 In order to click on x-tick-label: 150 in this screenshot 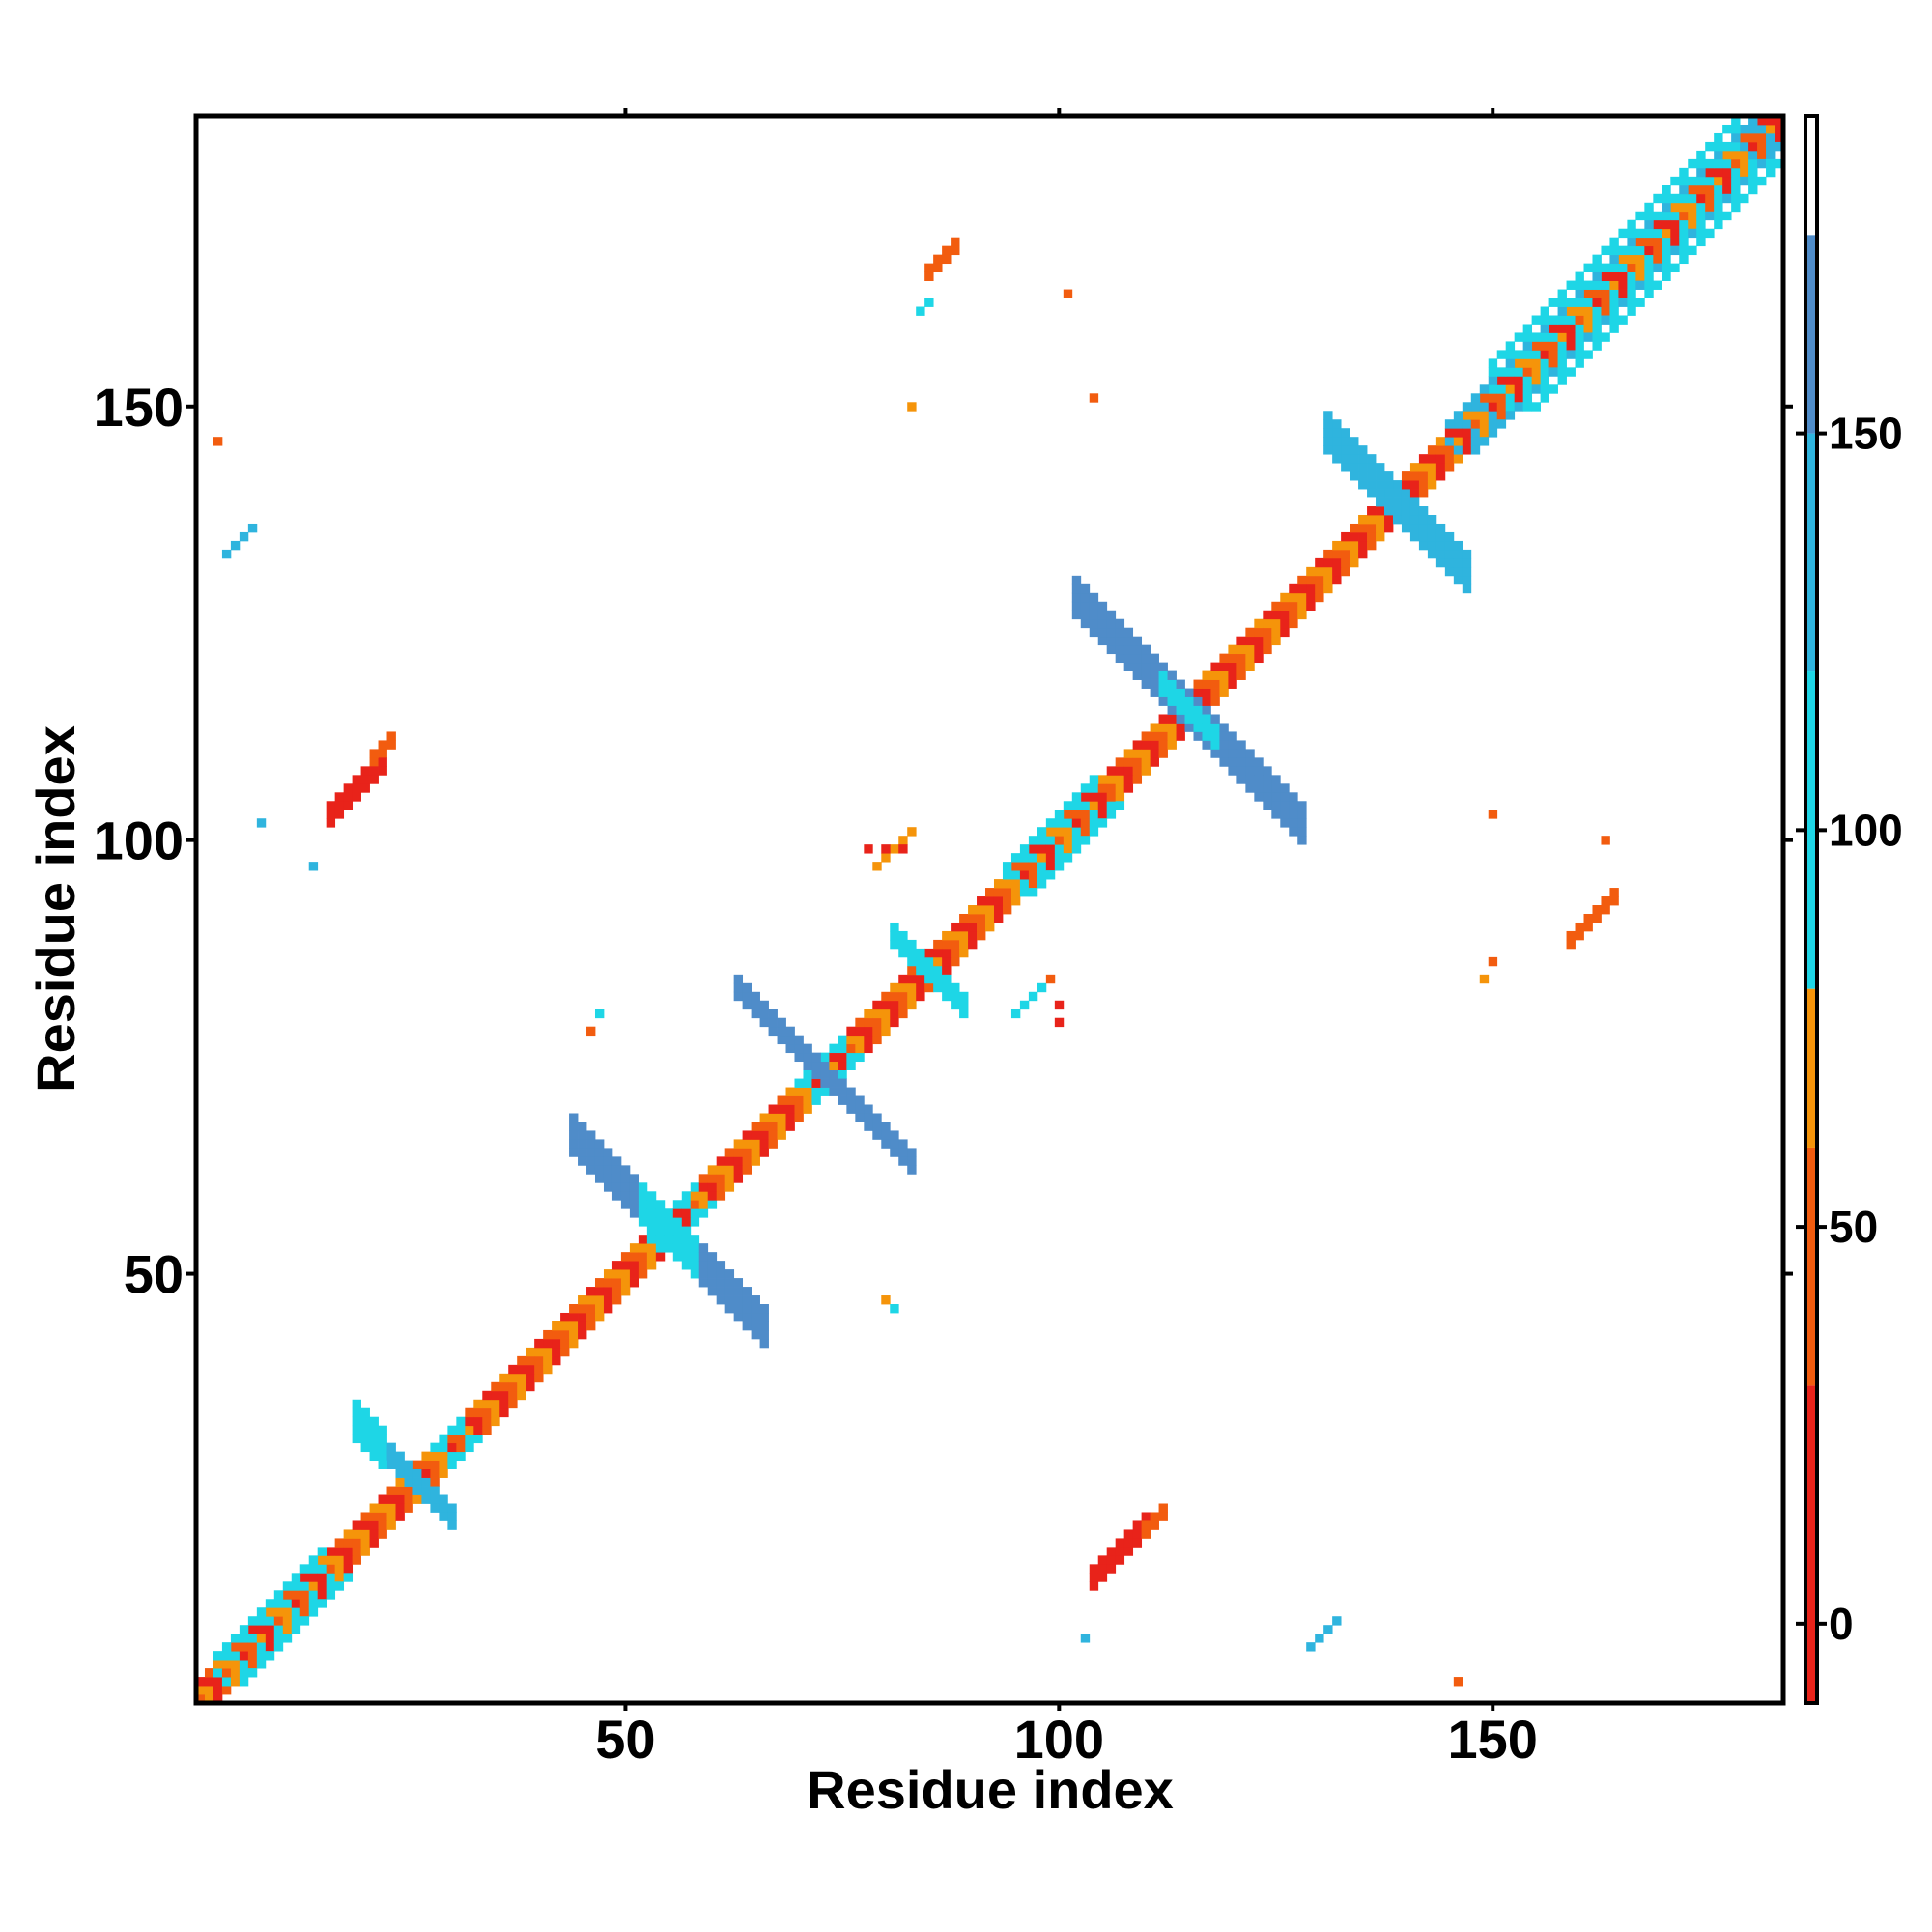, I will do `click(1493, 1739)`.